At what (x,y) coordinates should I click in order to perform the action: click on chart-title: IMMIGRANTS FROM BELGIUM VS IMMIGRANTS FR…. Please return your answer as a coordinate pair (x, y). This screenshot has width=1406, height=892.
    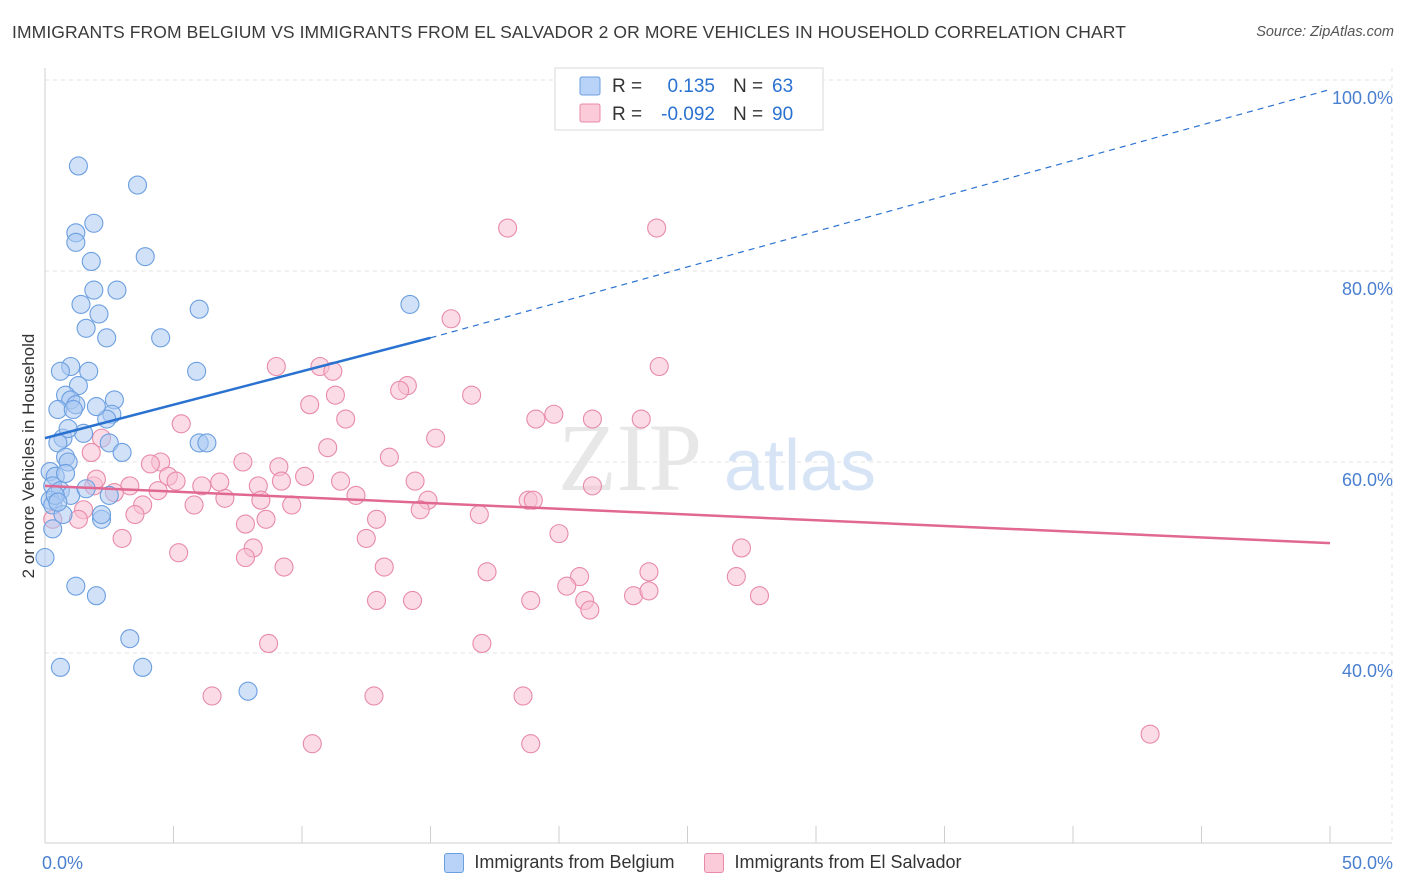
    Looking at the image, I should click on (569, 32).